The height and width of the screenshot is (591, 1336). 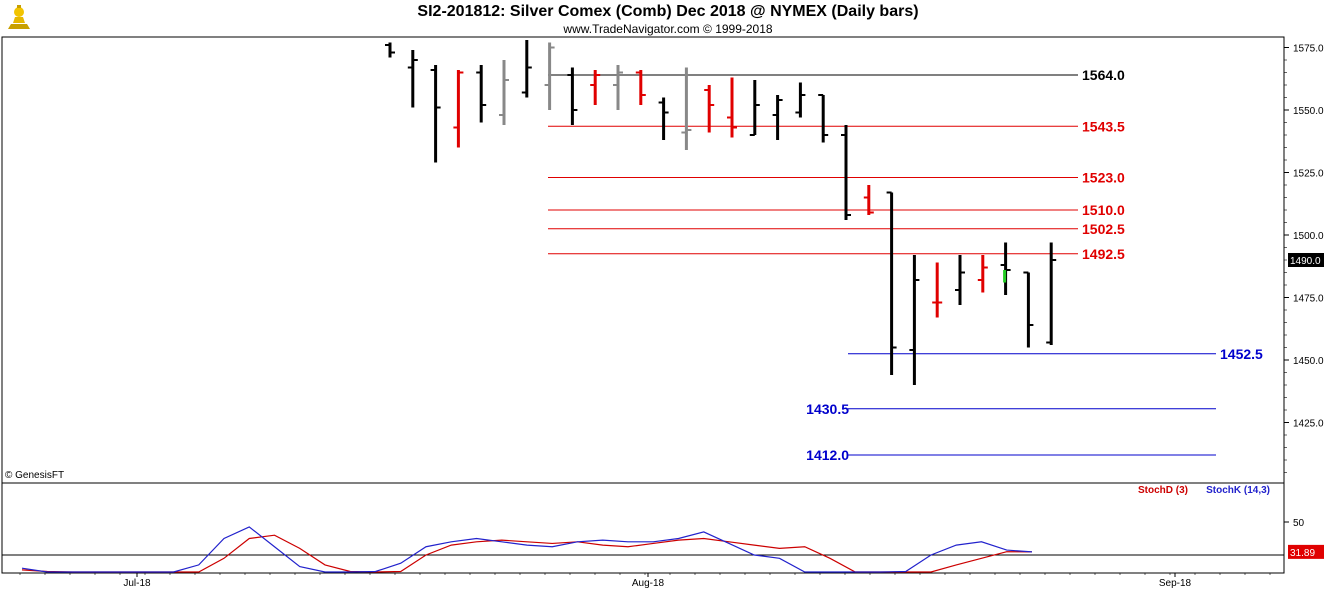 I want to click on last-price-box, so click(x=1306, y=260).